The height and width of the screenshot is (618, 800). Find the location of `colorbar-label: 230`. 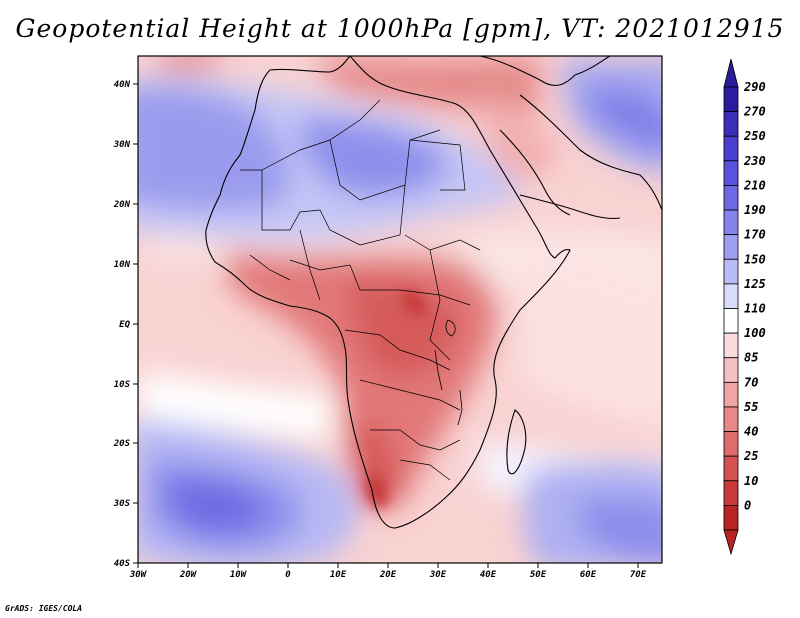

colorbar-label: 230 is located at coordinates (754, 161).